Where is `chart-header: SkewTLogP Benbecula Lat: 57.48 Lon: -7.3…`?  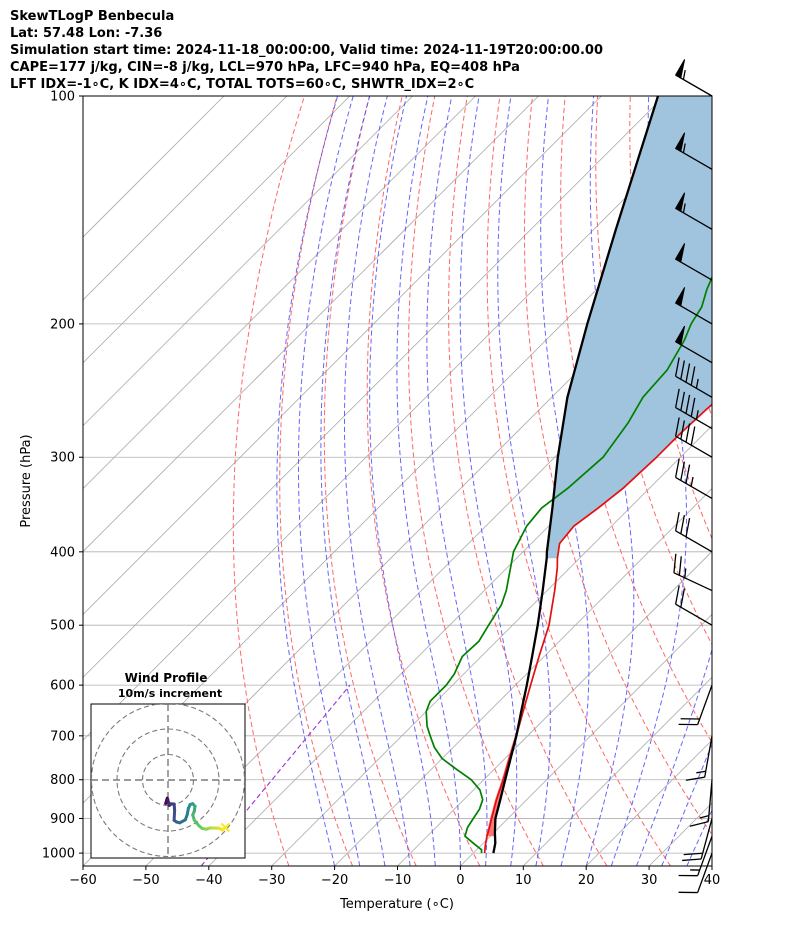 chart-header: SkewTLogP Benbecula Lat: 57.48 Lon: -7.3… is located at coordinates (306, 50).